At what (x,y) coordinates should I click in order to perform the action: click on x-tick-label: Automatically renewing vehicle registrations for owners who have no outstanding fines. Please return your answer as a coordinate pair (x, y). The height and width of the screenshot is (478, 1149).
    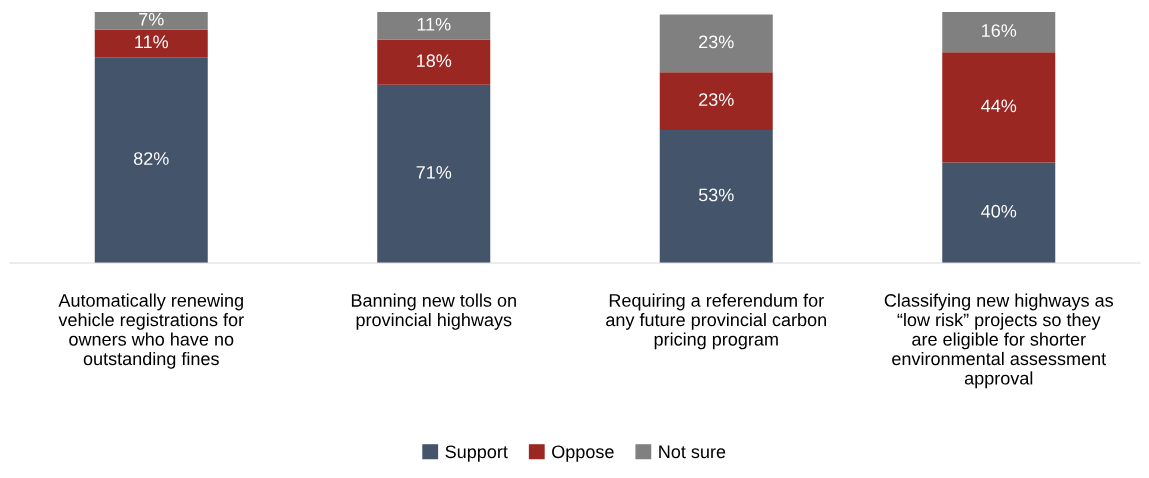
    Looking at the image, I should click on (151, 331).